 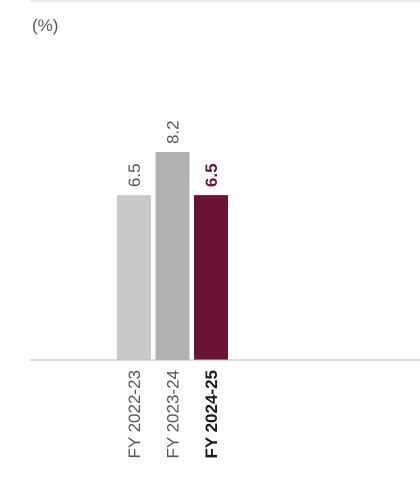 What do you see at coordinates (45, 25) in the screenshot?
I see `unit-label: (%)` at bounding box center [45, 25].